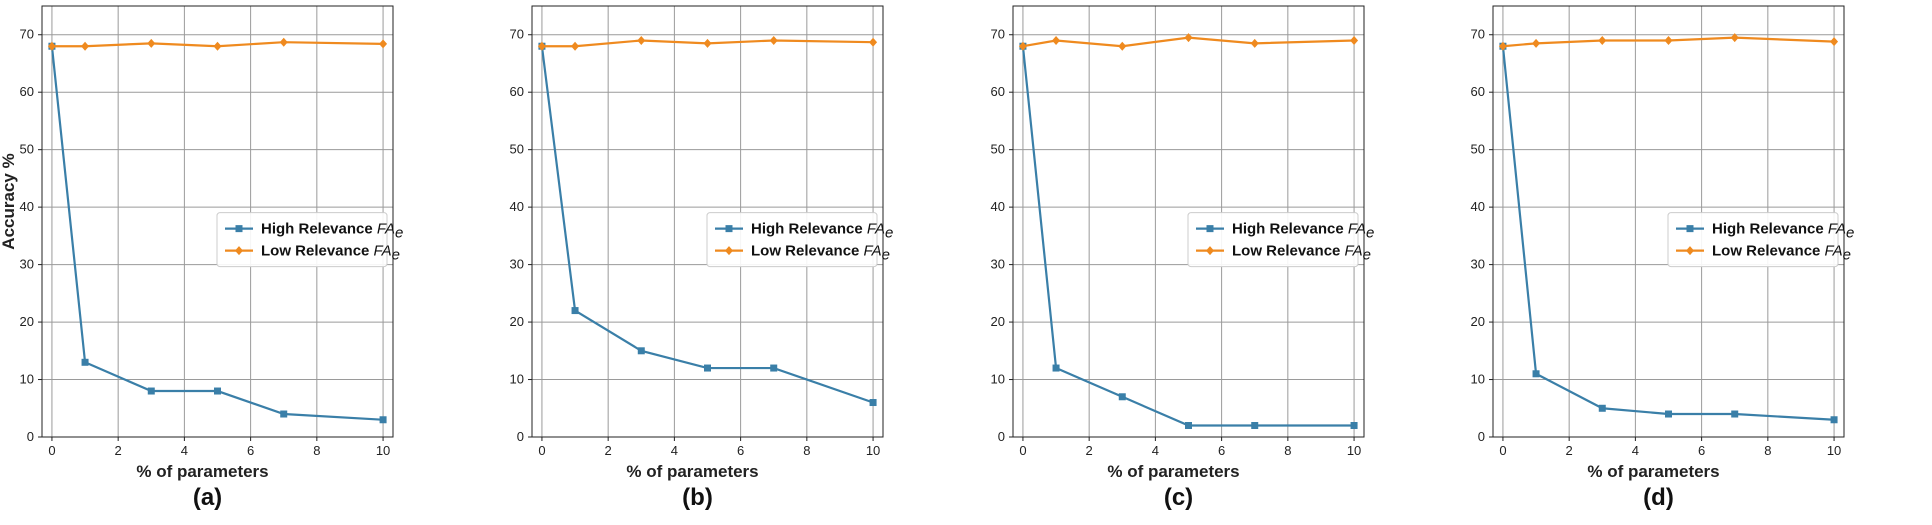 Image resolution: width=1932 pixels, height=525 pixels. I want to click on panel-label: (c), so click(1178, 497).